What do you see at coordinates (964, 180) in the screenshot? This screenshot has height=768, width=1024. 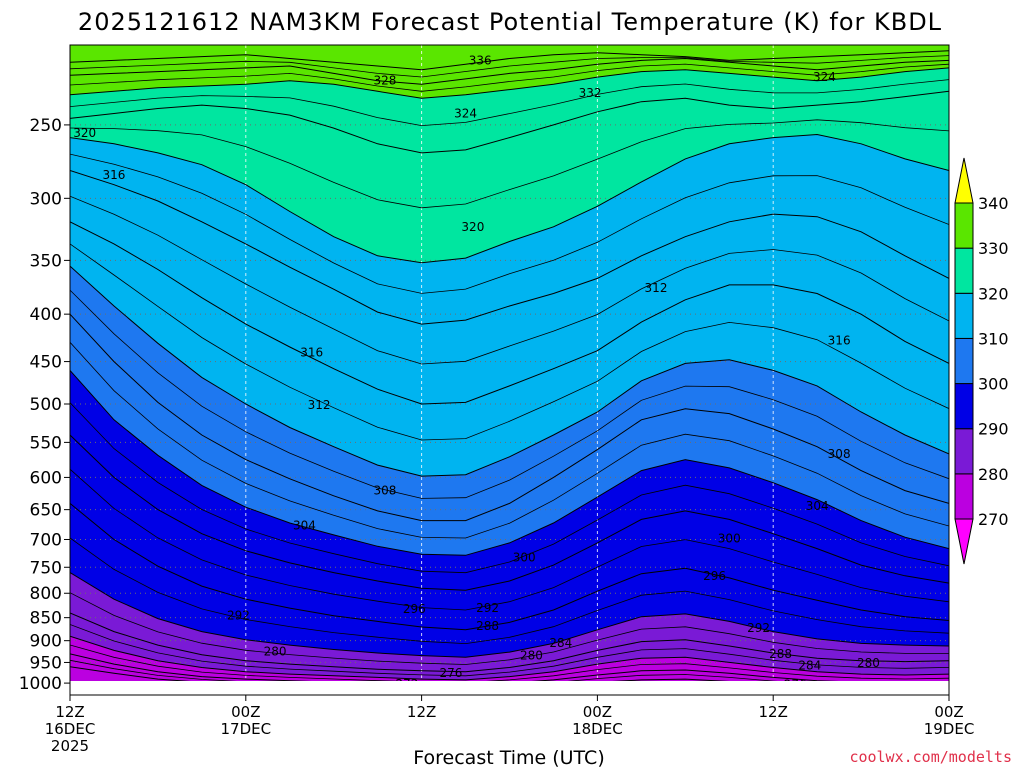 I see `colorbar-arrow-top` at bounding box center [964, 180].